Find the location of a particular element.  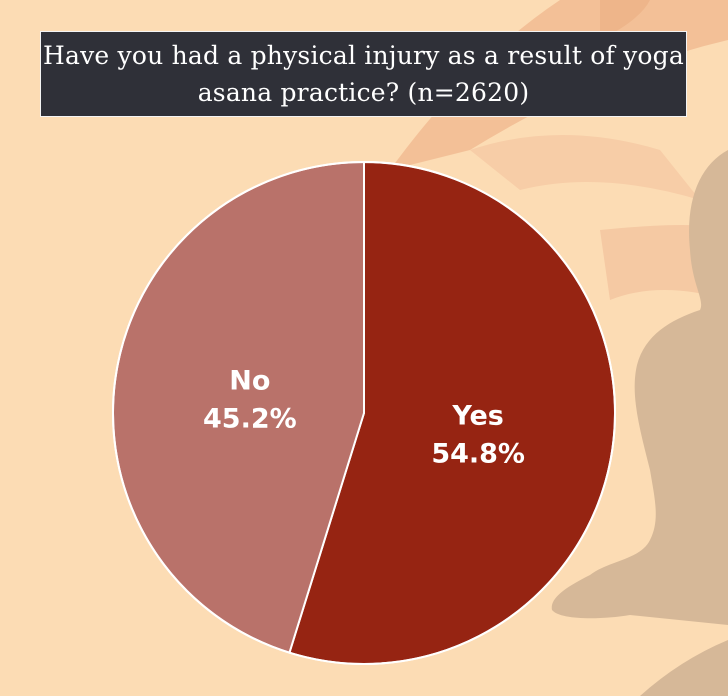

decor-band-middle is located at coordinates (585, 167).